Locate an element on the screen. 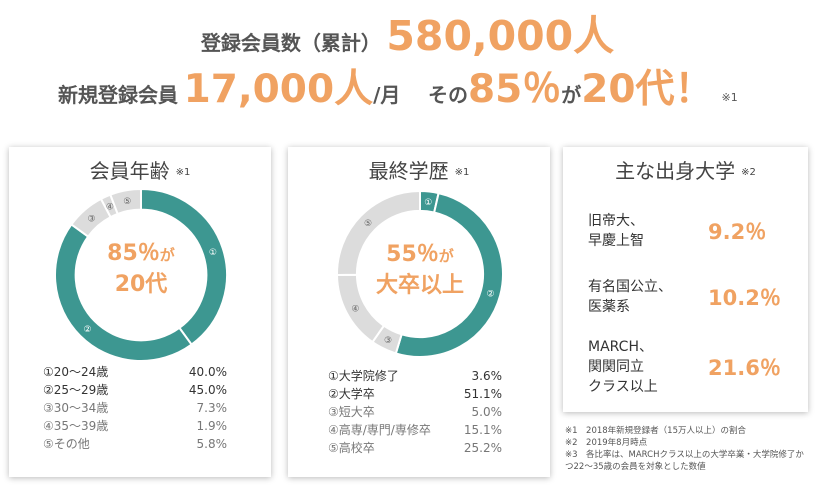 The image size is (815, 494). uni-row-march: MARCH、 関関同立 クラス以上 21.6％ is located at coordinates (688, 367).